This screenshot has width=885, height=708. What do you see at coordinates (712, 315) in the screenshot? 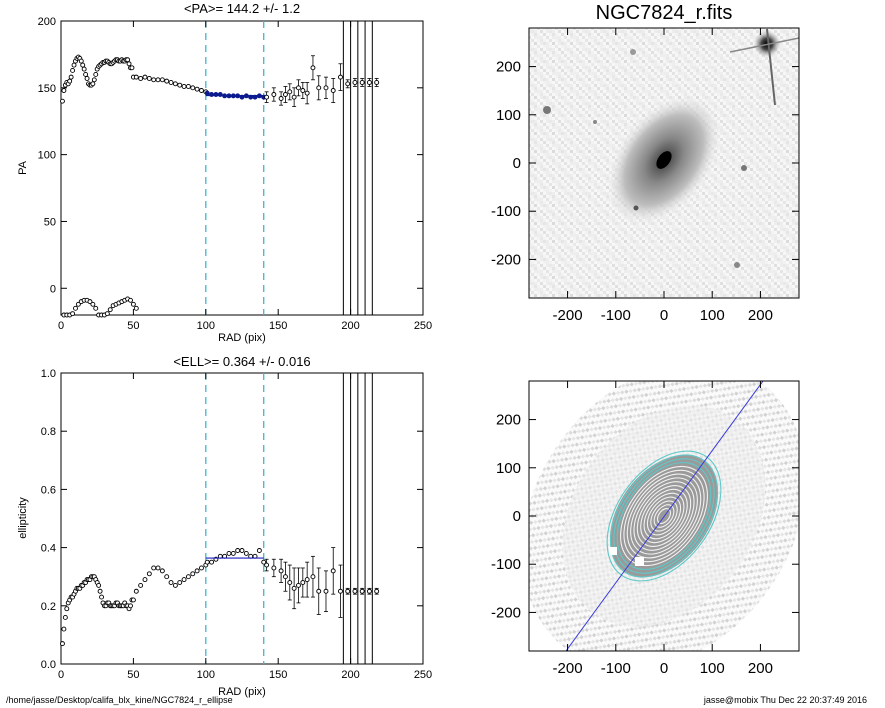
I see `x-tick-label: 100` at bounding box center [712, 315].